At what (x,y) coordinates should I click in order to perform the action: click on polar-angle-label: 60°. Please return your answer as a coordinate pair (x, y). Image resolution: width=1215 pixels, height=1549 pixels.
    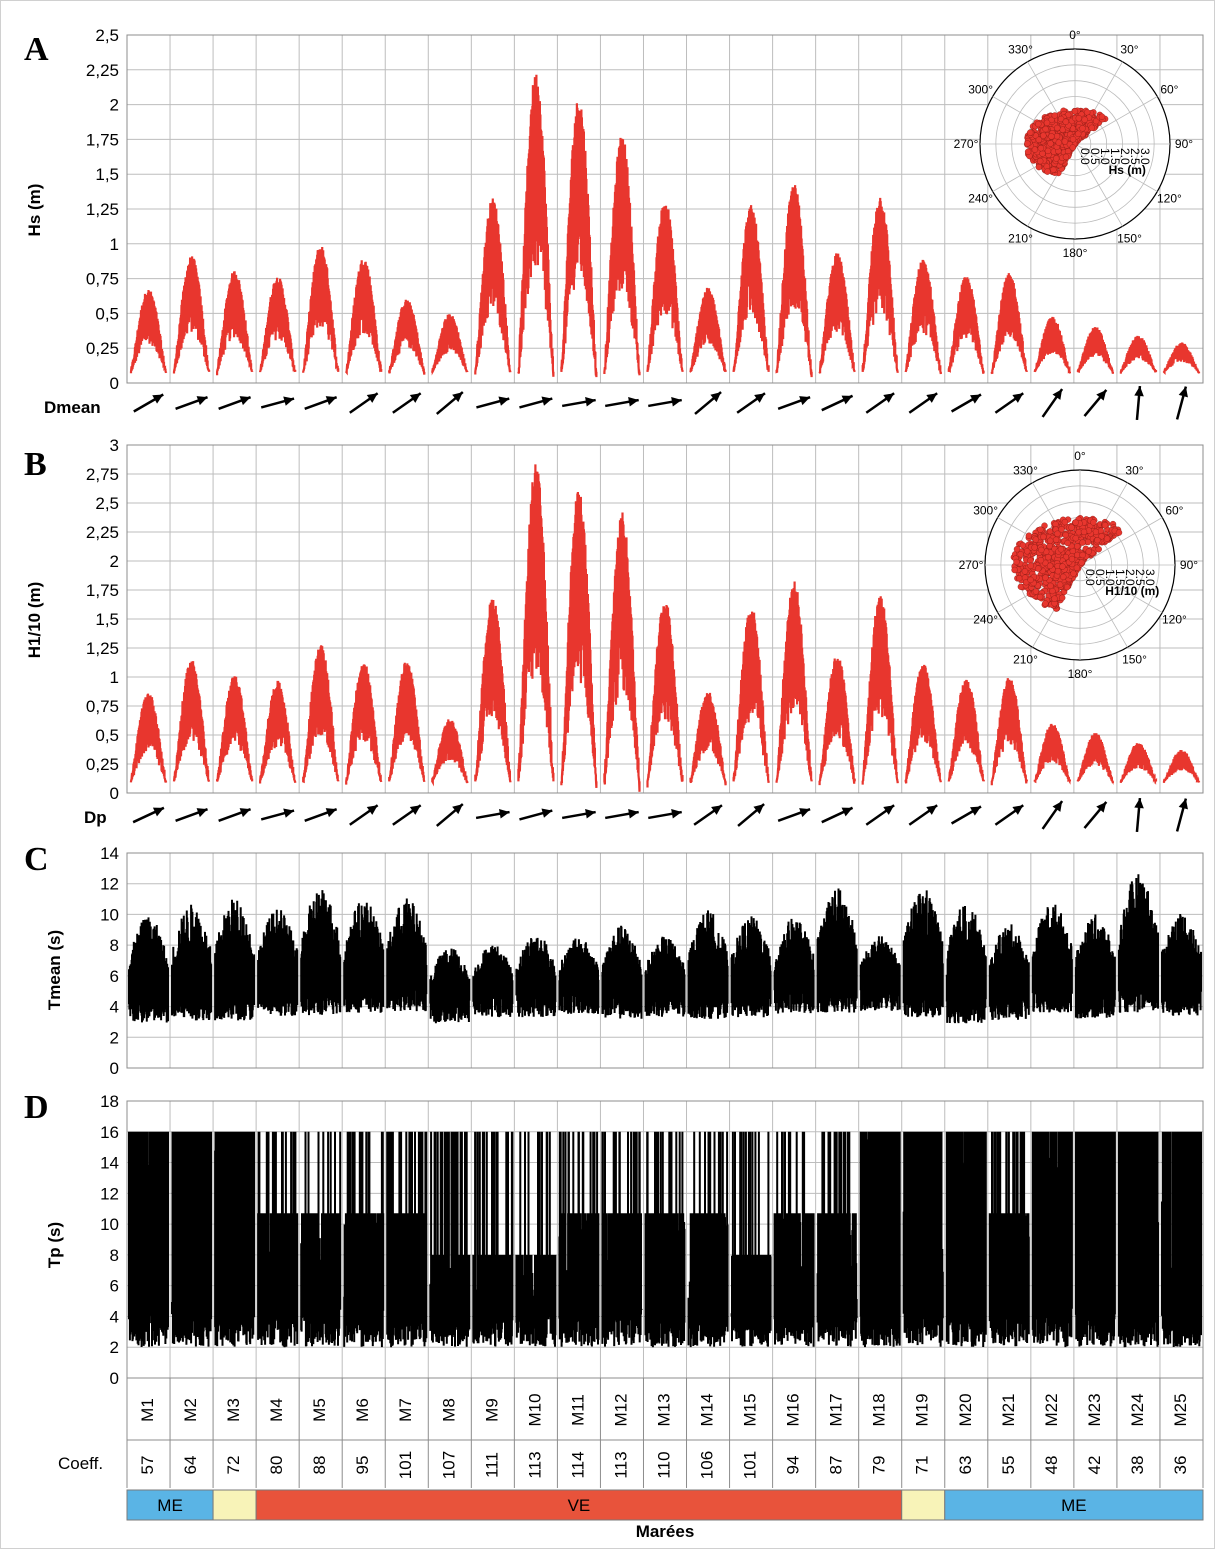
    Looking at the image, I should click on (1174, 511).